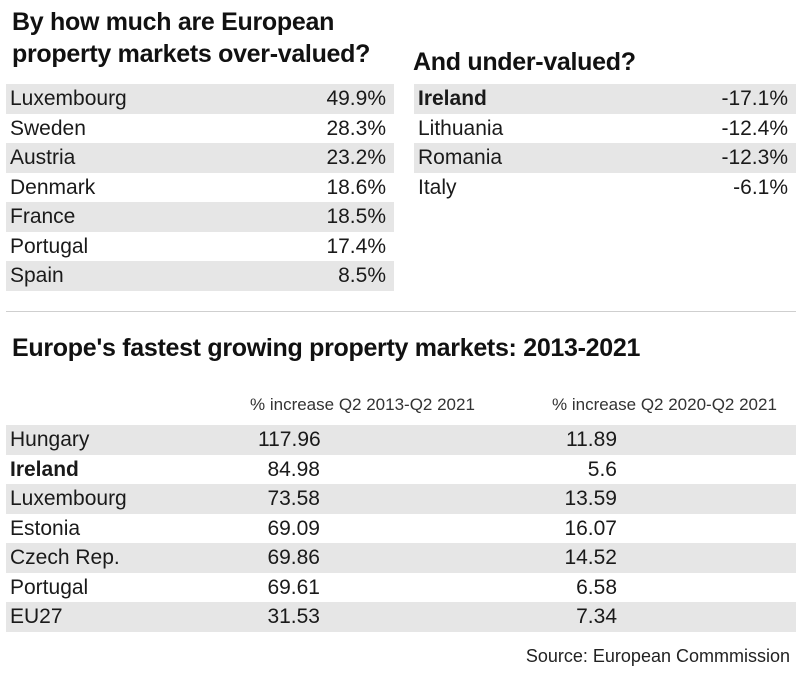 The width and height of the screenshot is (800, 676). What do you see at coordinates (596, 616) in the screenshot?
I see `growth-2020-2021-value: 7.34` at bounding box center [596, 616].